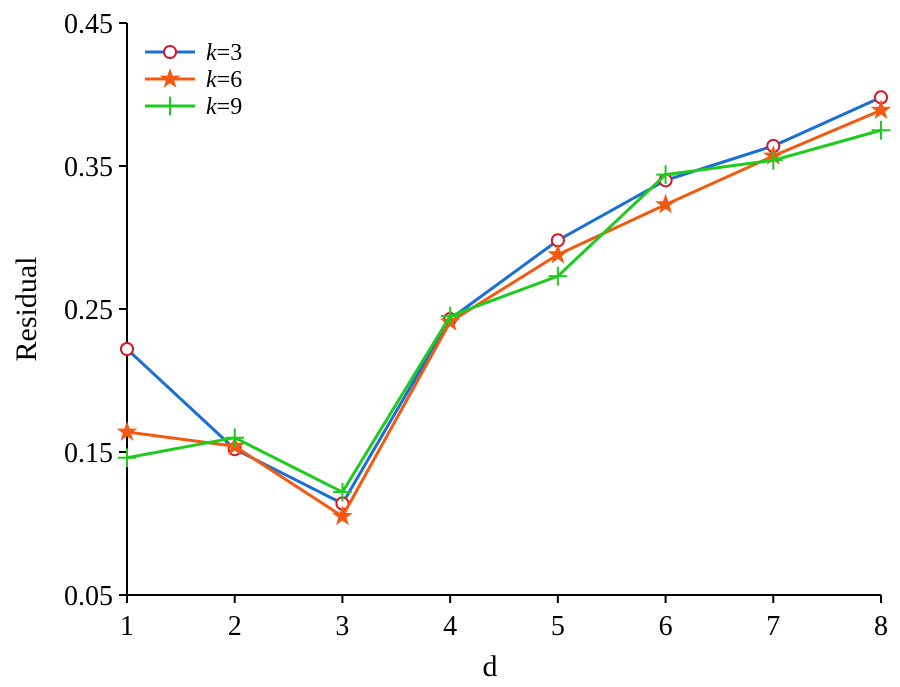  Describe the element at coordinates (504, 618) in the screenshot. I see `x-ticks: 1 2 3 4 5 6 7 8` at that location.